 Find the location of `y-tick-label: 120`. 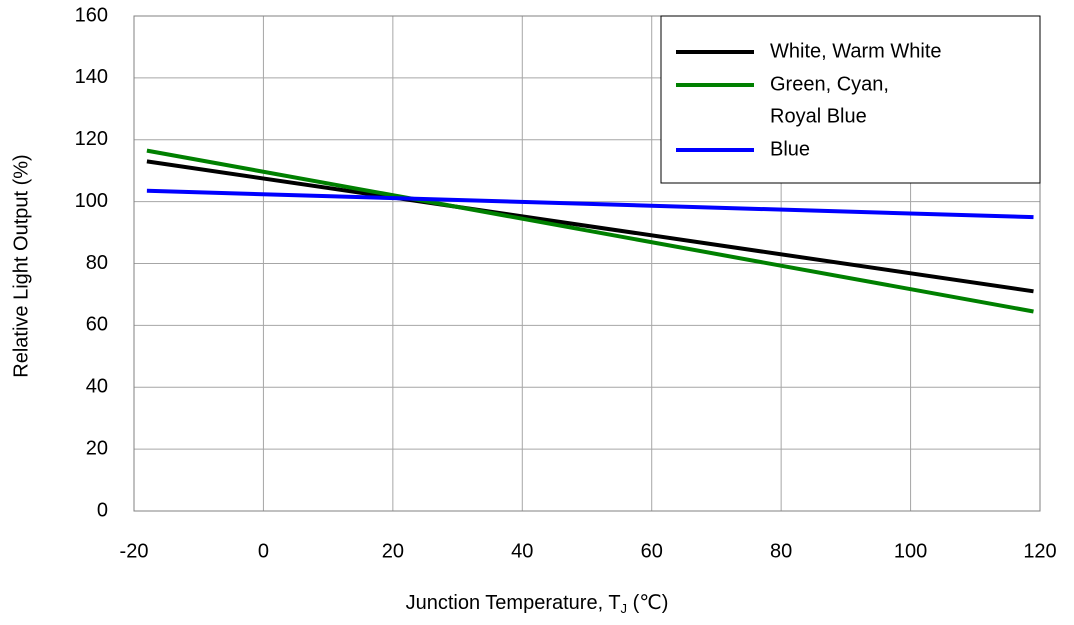

y-tick-label: 120 is located at coordinates (91, 139).